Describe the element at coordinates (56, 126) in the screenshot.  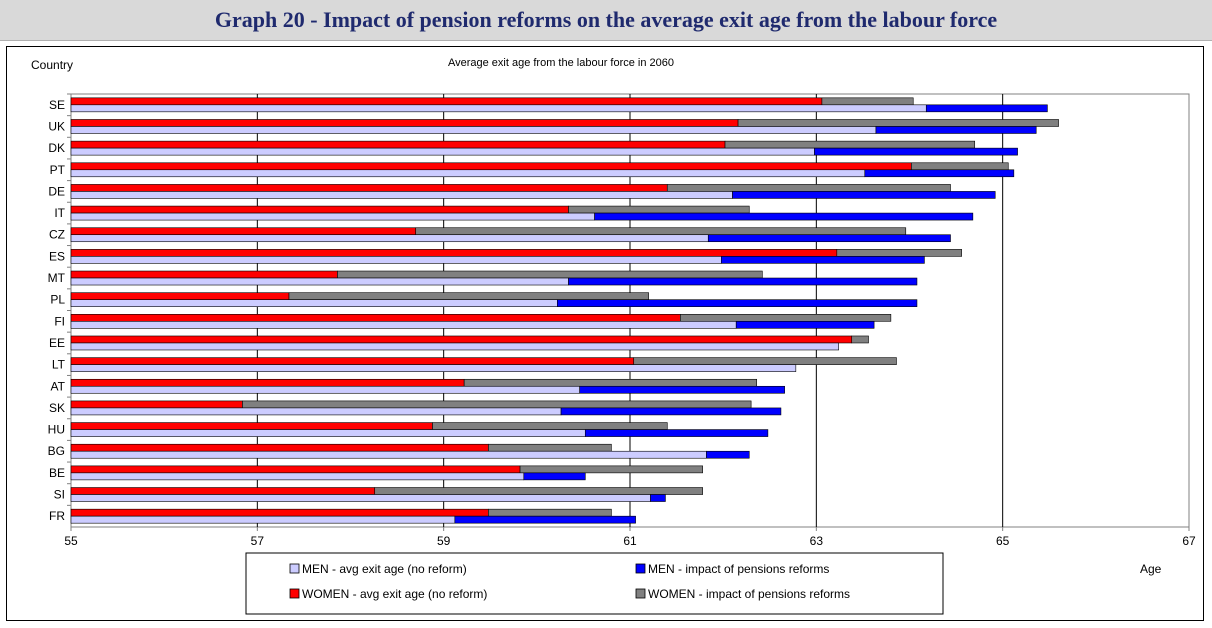
I see `category-label: UK` at that location.